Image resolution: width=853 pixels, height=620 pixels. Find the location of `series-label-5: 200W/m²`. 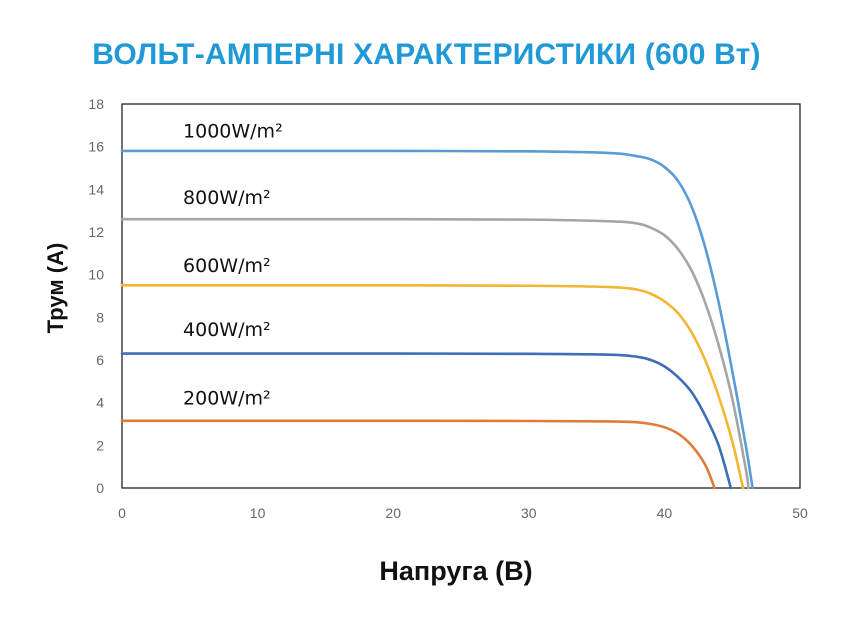

series-label-5: 200W/m² is located at coordinates (227, 398).